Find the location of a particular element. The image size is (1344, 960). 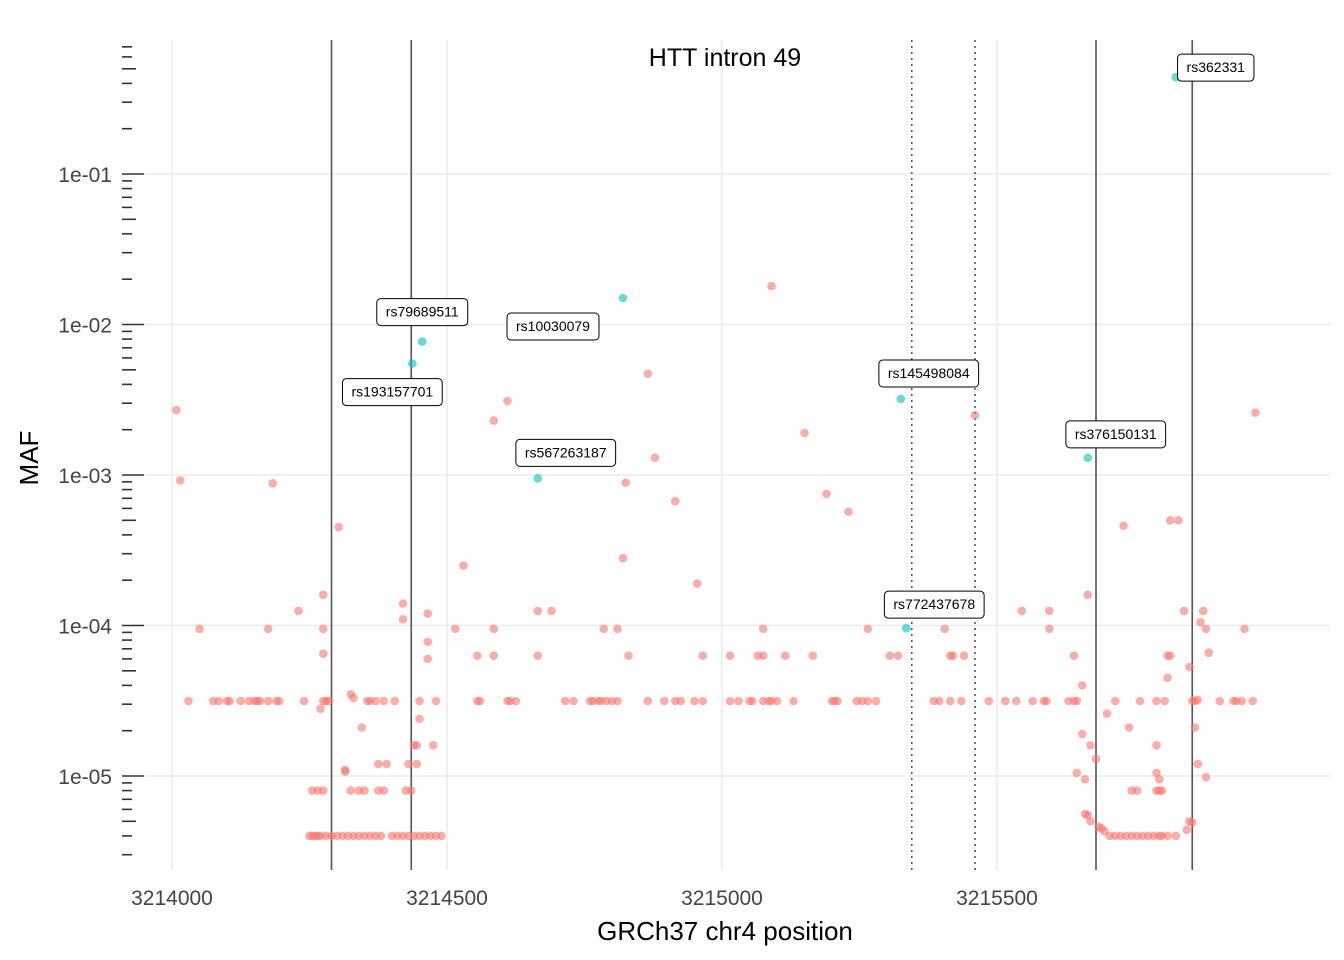

chart-title: HTT intron 49 is located at coordinates (725, 58).